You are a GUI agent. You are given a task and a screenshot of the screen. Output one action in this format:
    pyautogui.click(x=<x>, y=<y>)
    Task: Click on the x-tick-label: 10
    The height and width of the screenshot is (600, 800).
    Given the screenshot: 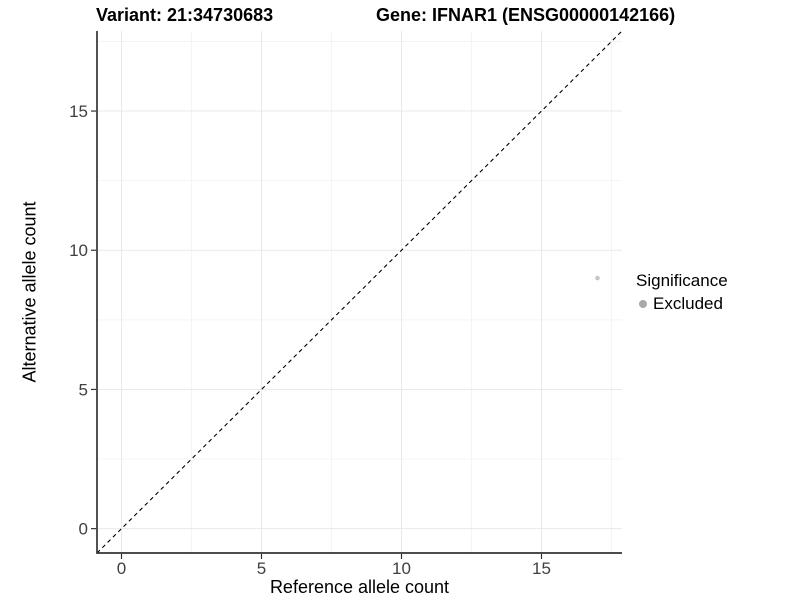 What is the action you would take?
    pyautogui.click(x=401, y=568)
    